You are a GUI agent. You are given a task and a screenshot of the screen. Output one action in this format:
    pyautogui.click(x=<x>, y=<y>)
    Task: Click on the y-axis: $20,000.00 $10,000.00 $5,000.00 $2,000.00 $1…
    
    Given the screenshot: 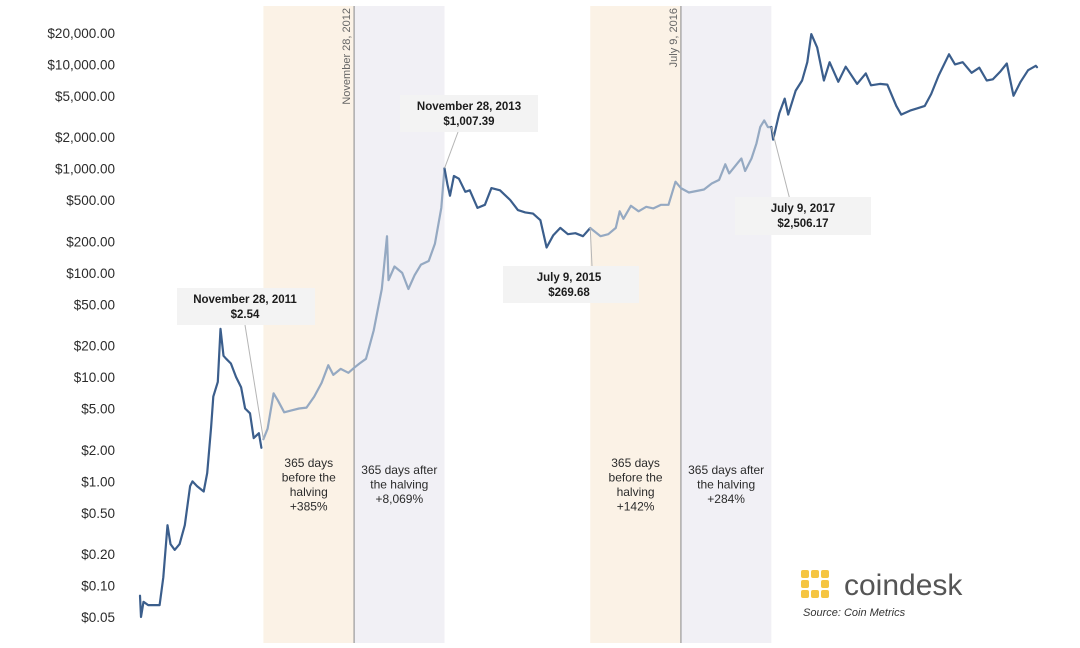 What is the action you would take?
    pyautogui.click(x=81, y=325)
    